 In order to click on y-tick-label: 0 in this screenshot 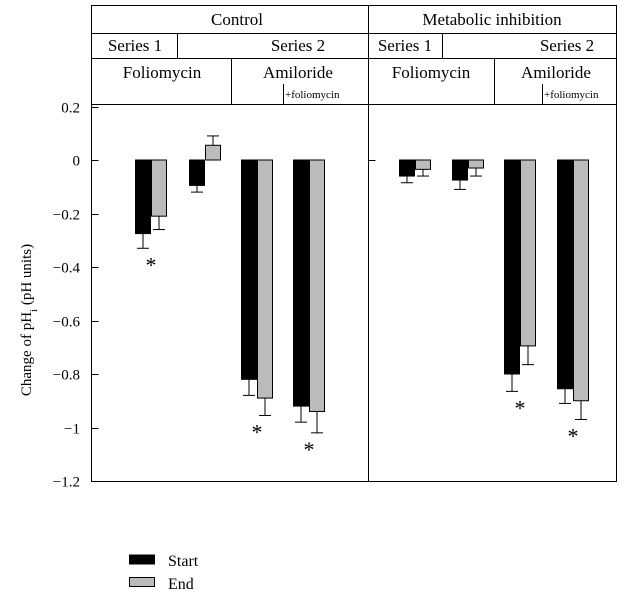, I will do `click(77, 162)`.